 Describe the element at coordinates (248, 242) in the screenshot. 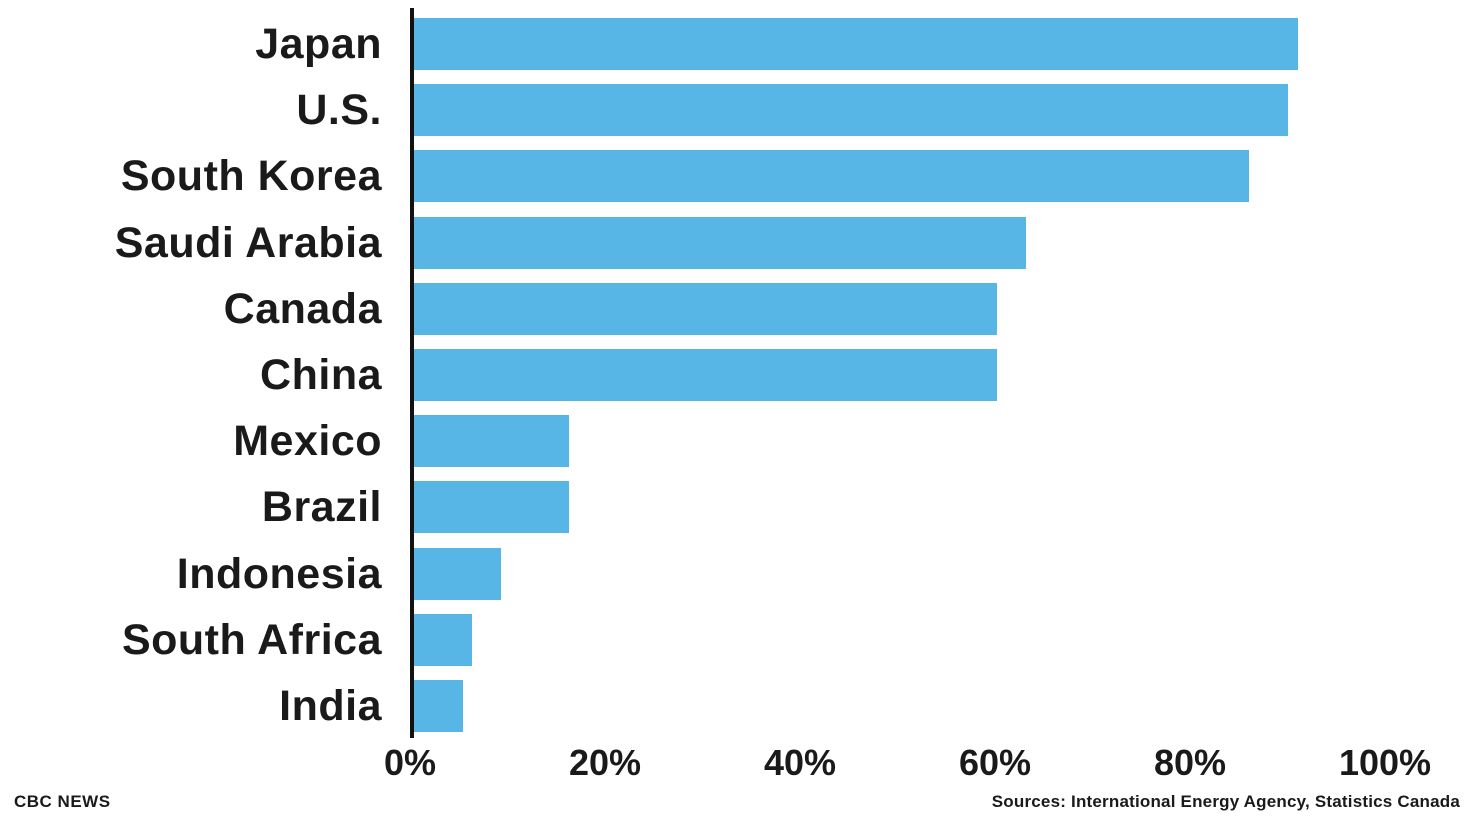

I see `category-label-saudi-arabia: Saudi Arabia` at that location.